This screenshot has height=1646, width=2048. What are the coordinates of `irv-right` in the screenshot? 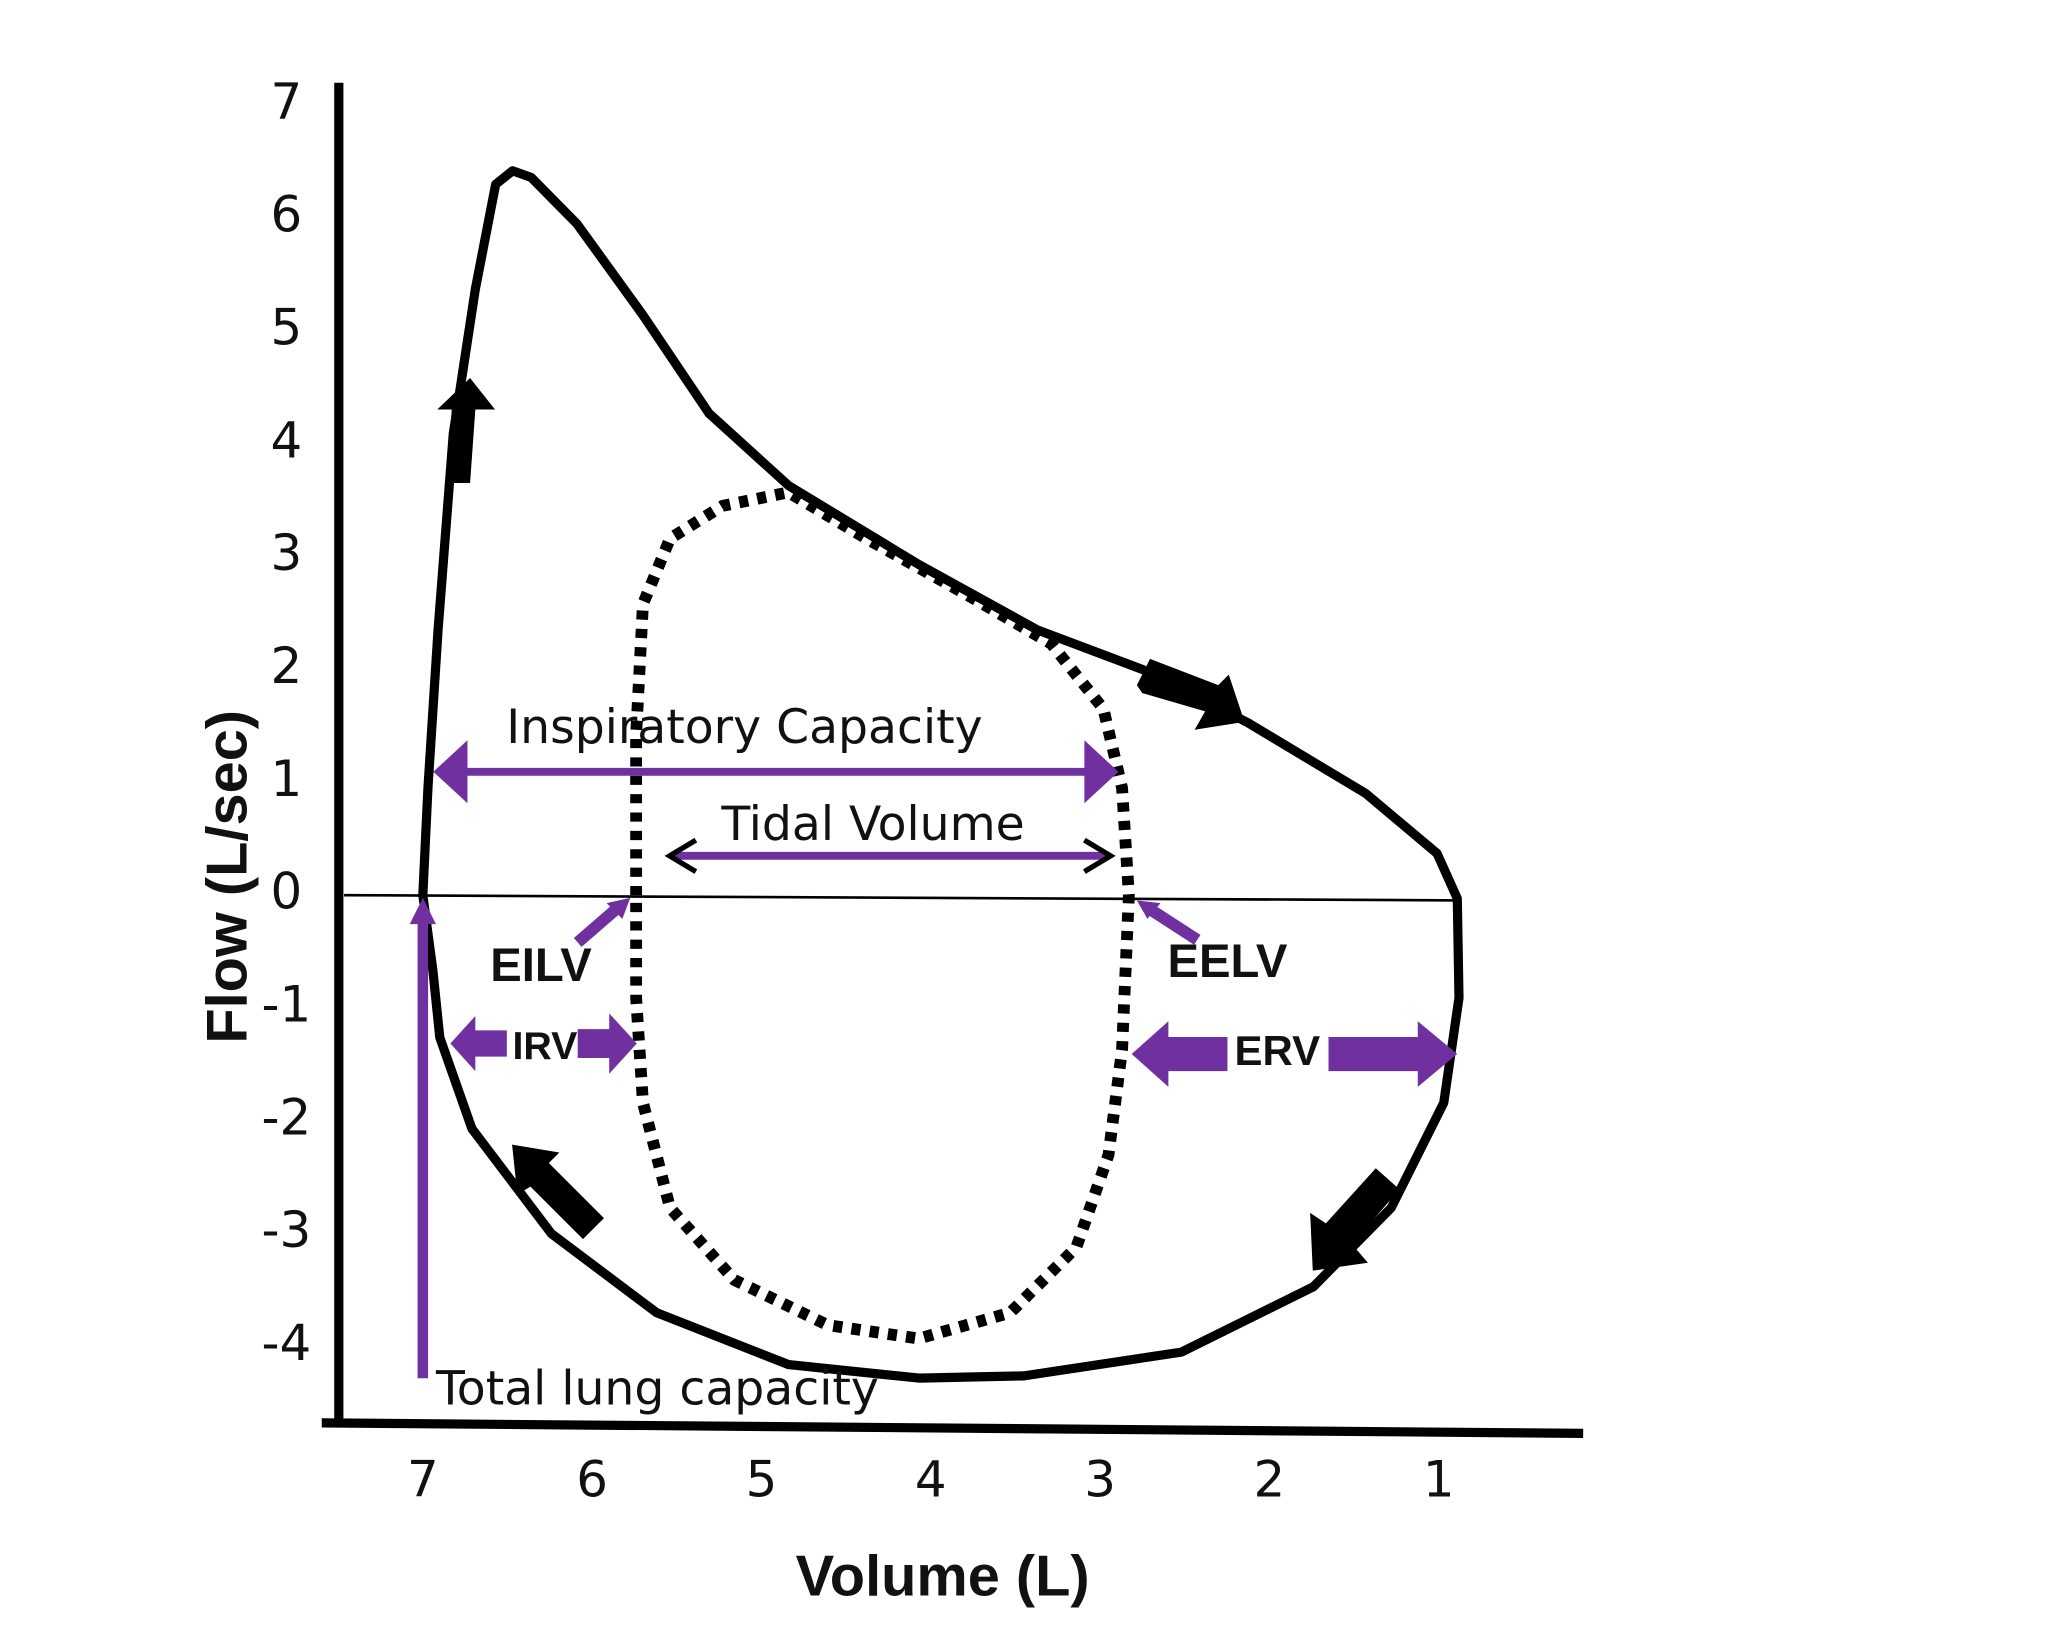 It's located at (607, 1043).